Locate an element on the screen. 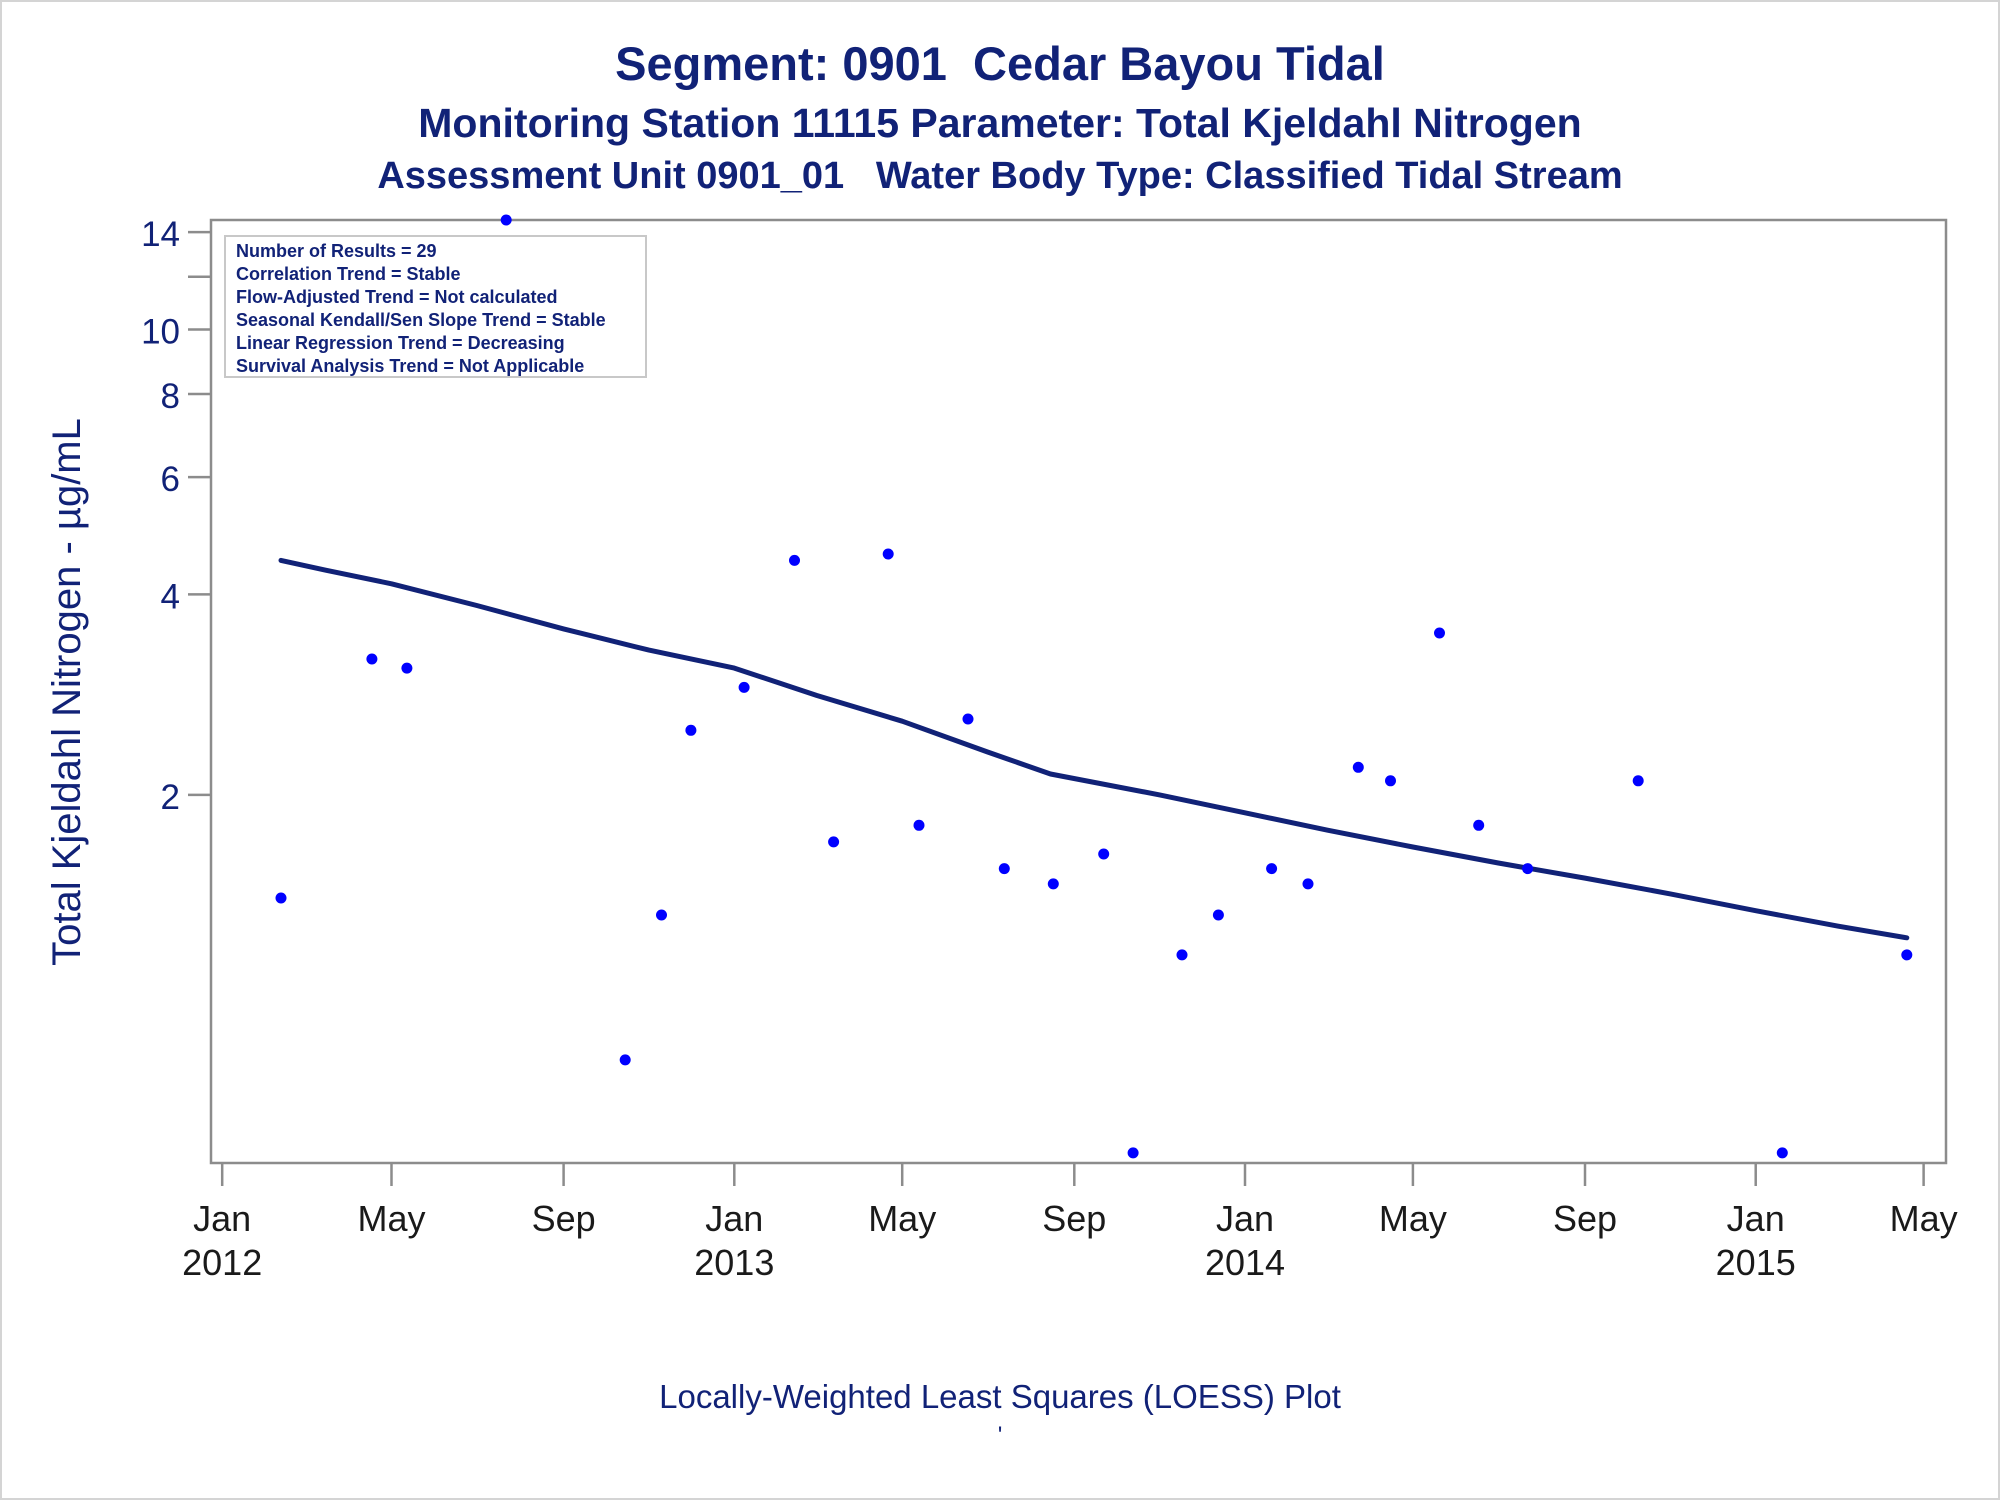 This screenshot has width=2000, height=1500. trend-summary-line: Correlation Trend = Stable is located at coordinates (348, 274).